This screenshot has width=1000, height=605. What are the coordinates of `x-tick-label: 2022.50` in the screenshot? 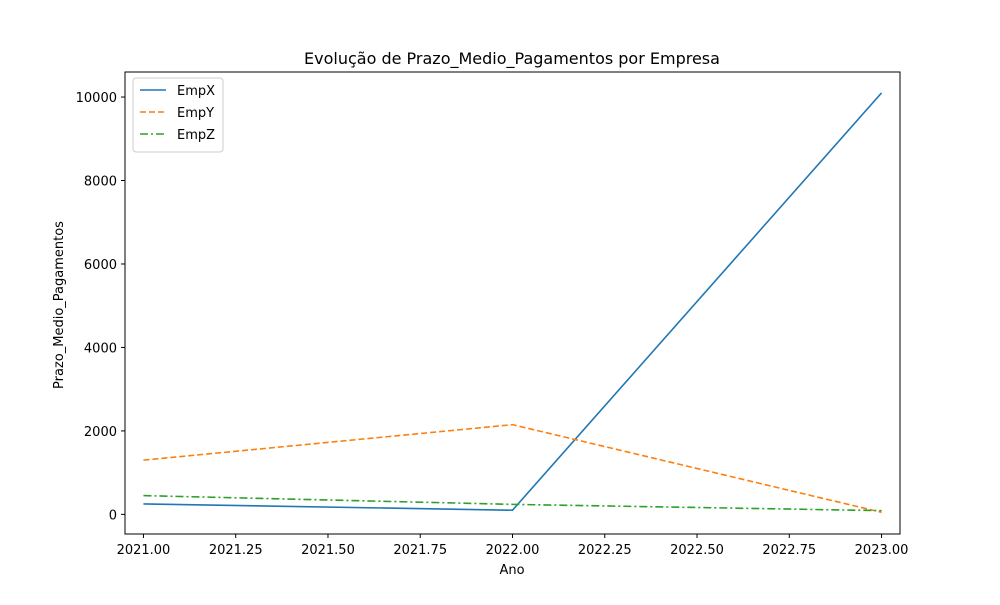 It's located at (697, 550).